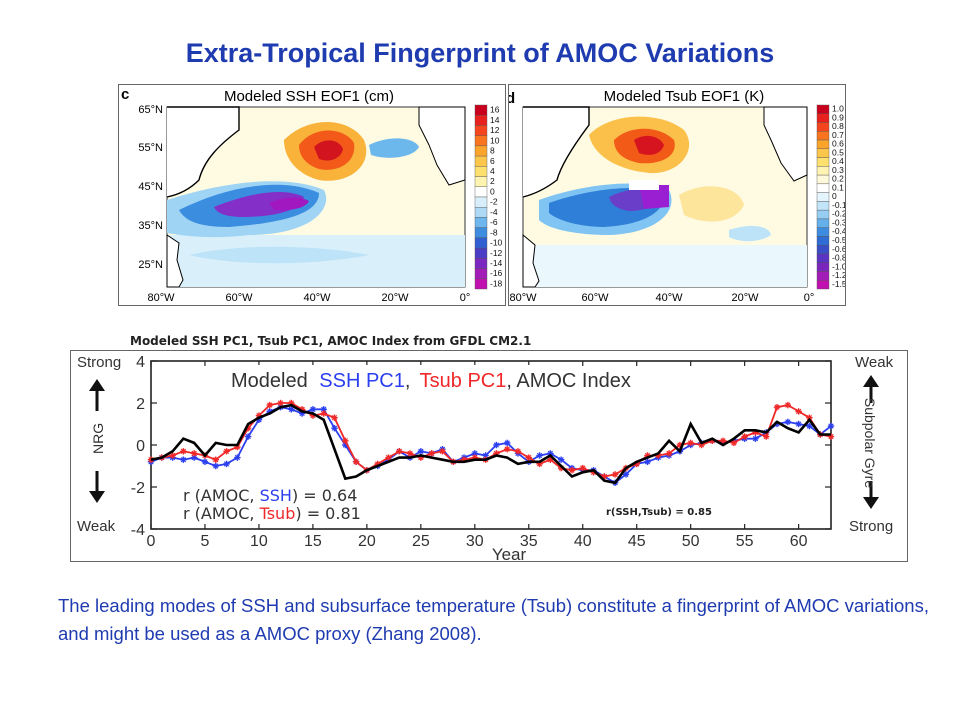 The image size is (960, 720). I want to click on up-arrow-icon, so click(97, 395).